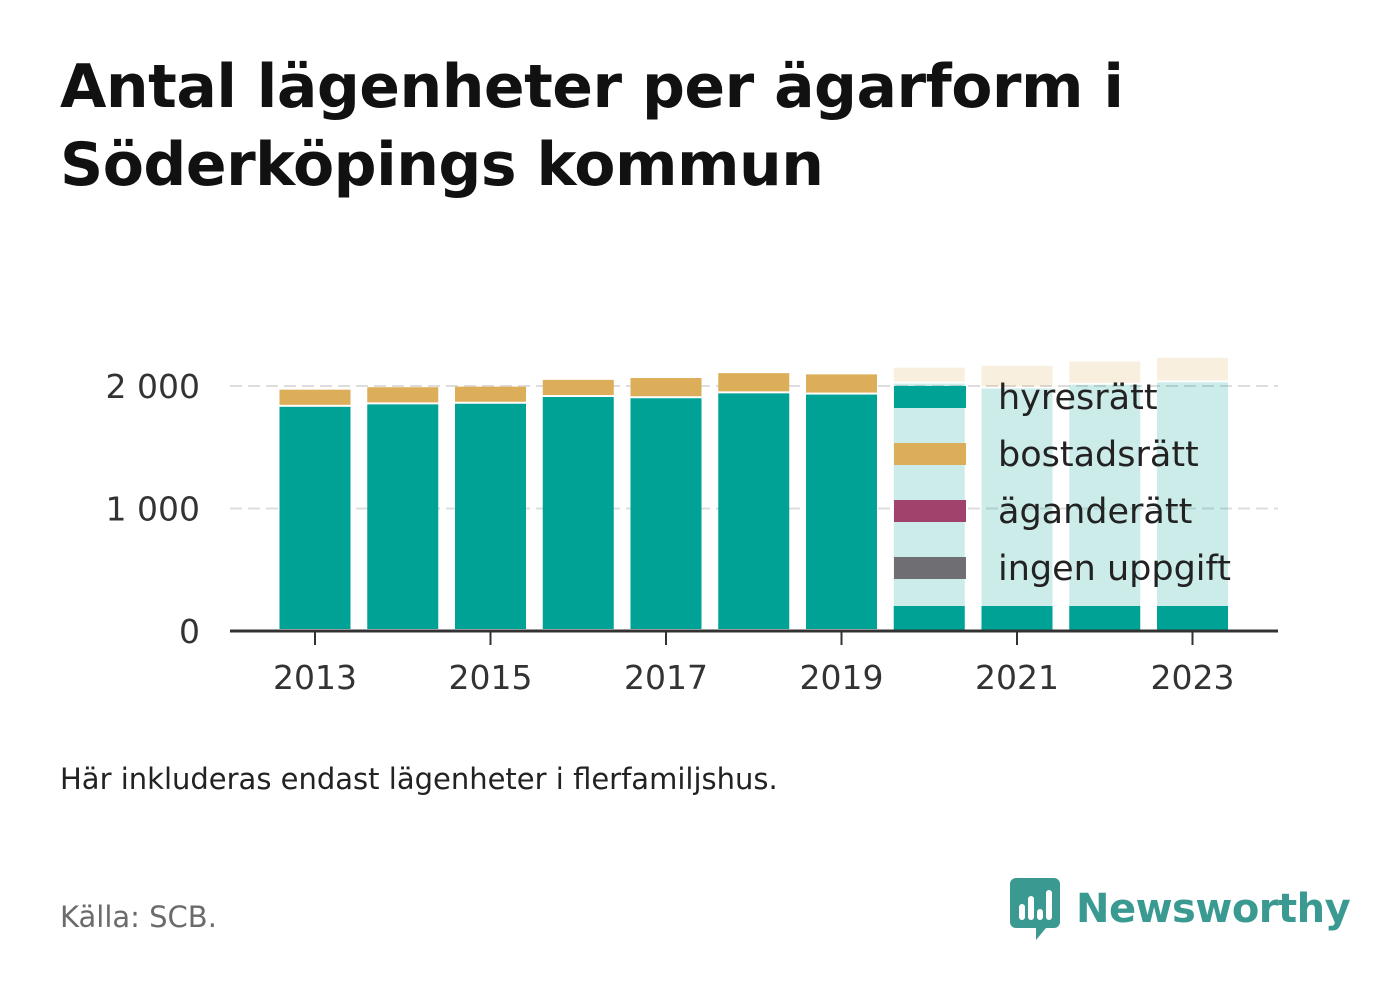  Describe the element at coordinates (315, 677) in the screenshot. I see `x-tick-label: 2013` at that location.